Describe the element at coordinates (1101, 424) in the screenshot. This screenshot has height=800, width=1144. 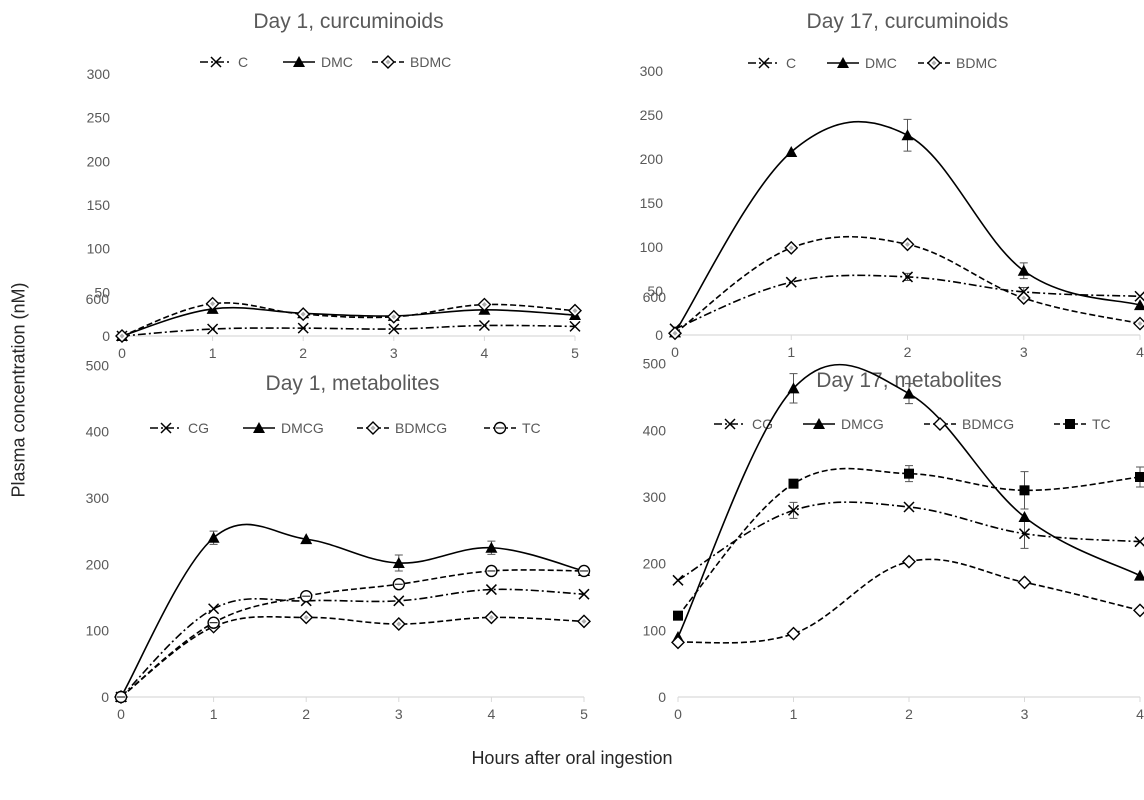
I see `legend-label: TC` at that location.